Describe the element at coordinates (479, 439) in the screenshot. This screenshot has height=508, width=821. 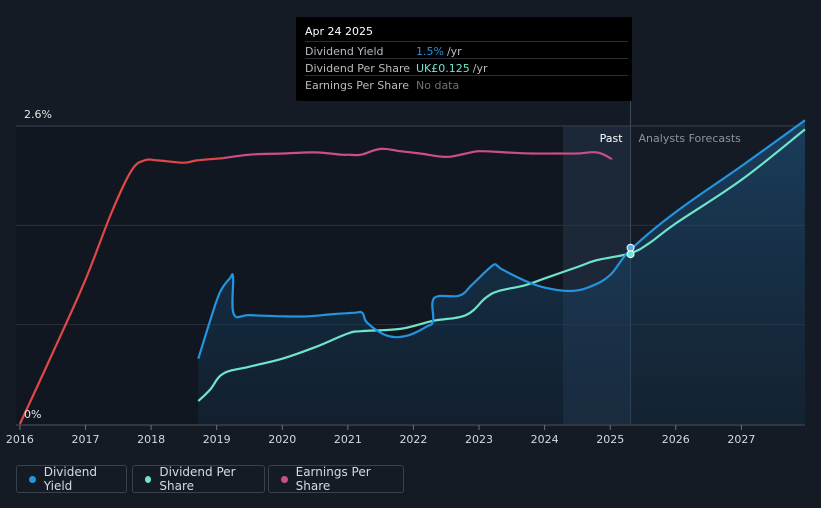
I see `x-tick-label: 2023` at that location.